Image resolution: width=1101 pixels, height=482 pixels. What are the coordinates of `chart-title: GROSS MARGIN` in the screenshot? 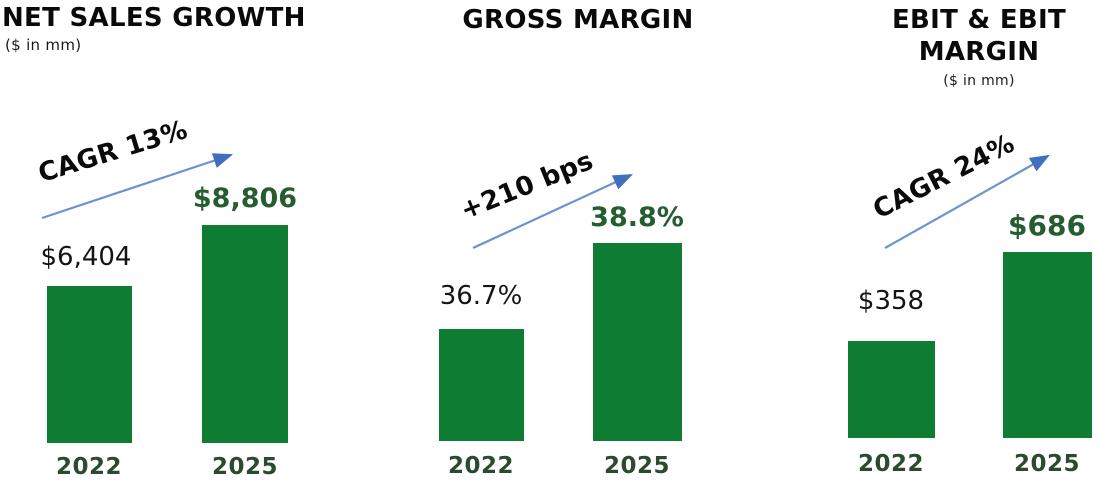 It's located at (578, 20).